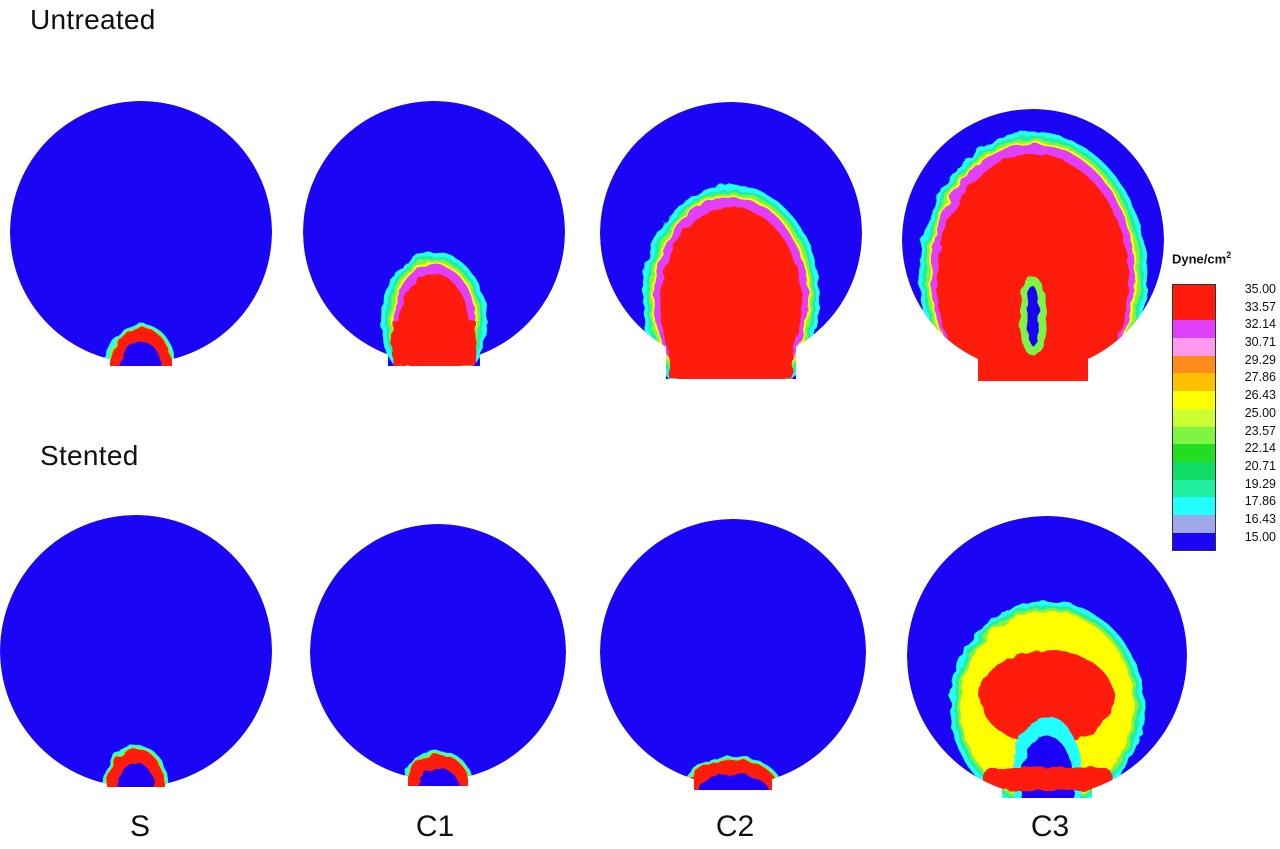 Image resolution: width=1280 pixels, height=849 pixels. What do you see at coordinates (1260, 342) in the screenshot?
I see `legend-value-label: 30.71` at bounding box center [1260, 342].